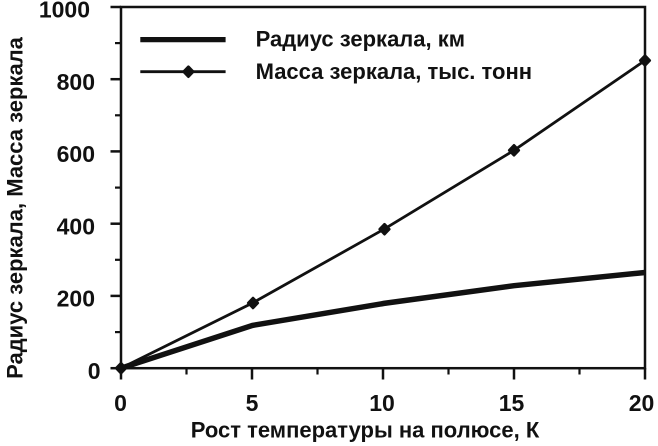  I want to click on svg-text: Радиус зеркала, Масса зеркала, so click(14, 207).